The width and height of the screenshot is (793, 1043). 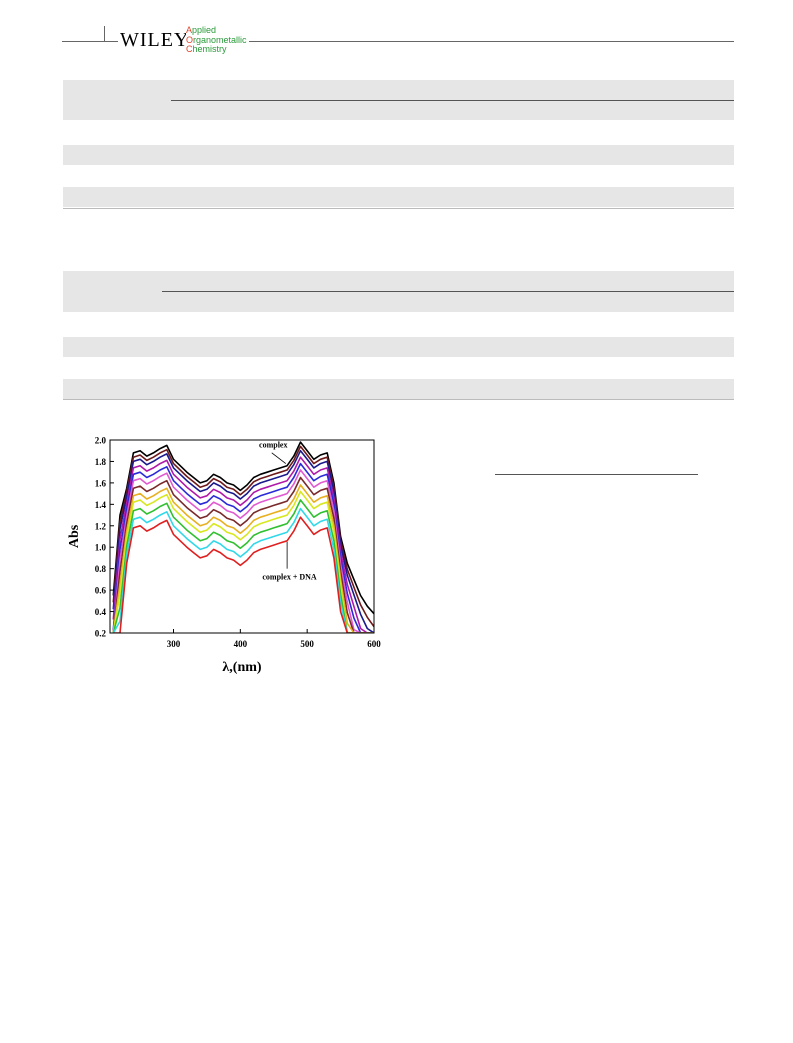 What do you see at coordinates (101, 634) in the screenshot?
I see `y-tick-label: 0.2` at bounding box center [101, 634].